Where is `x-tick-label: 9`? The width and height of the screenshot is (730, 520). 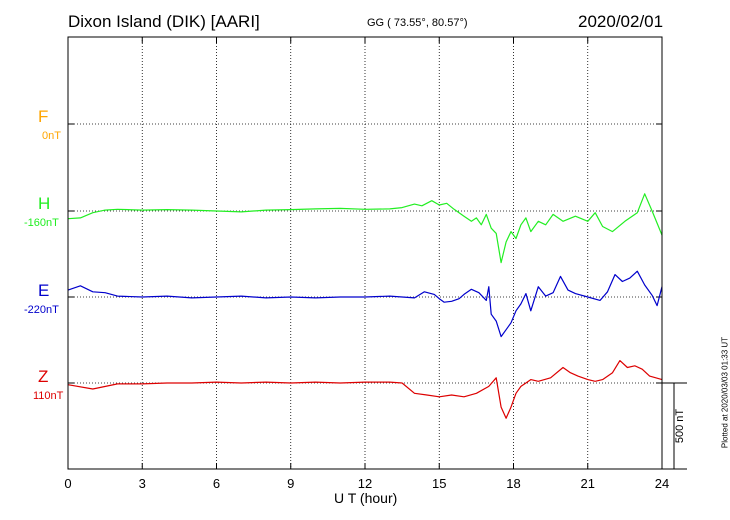 x-tick-label: 9 is located at coordinates (290, 483).